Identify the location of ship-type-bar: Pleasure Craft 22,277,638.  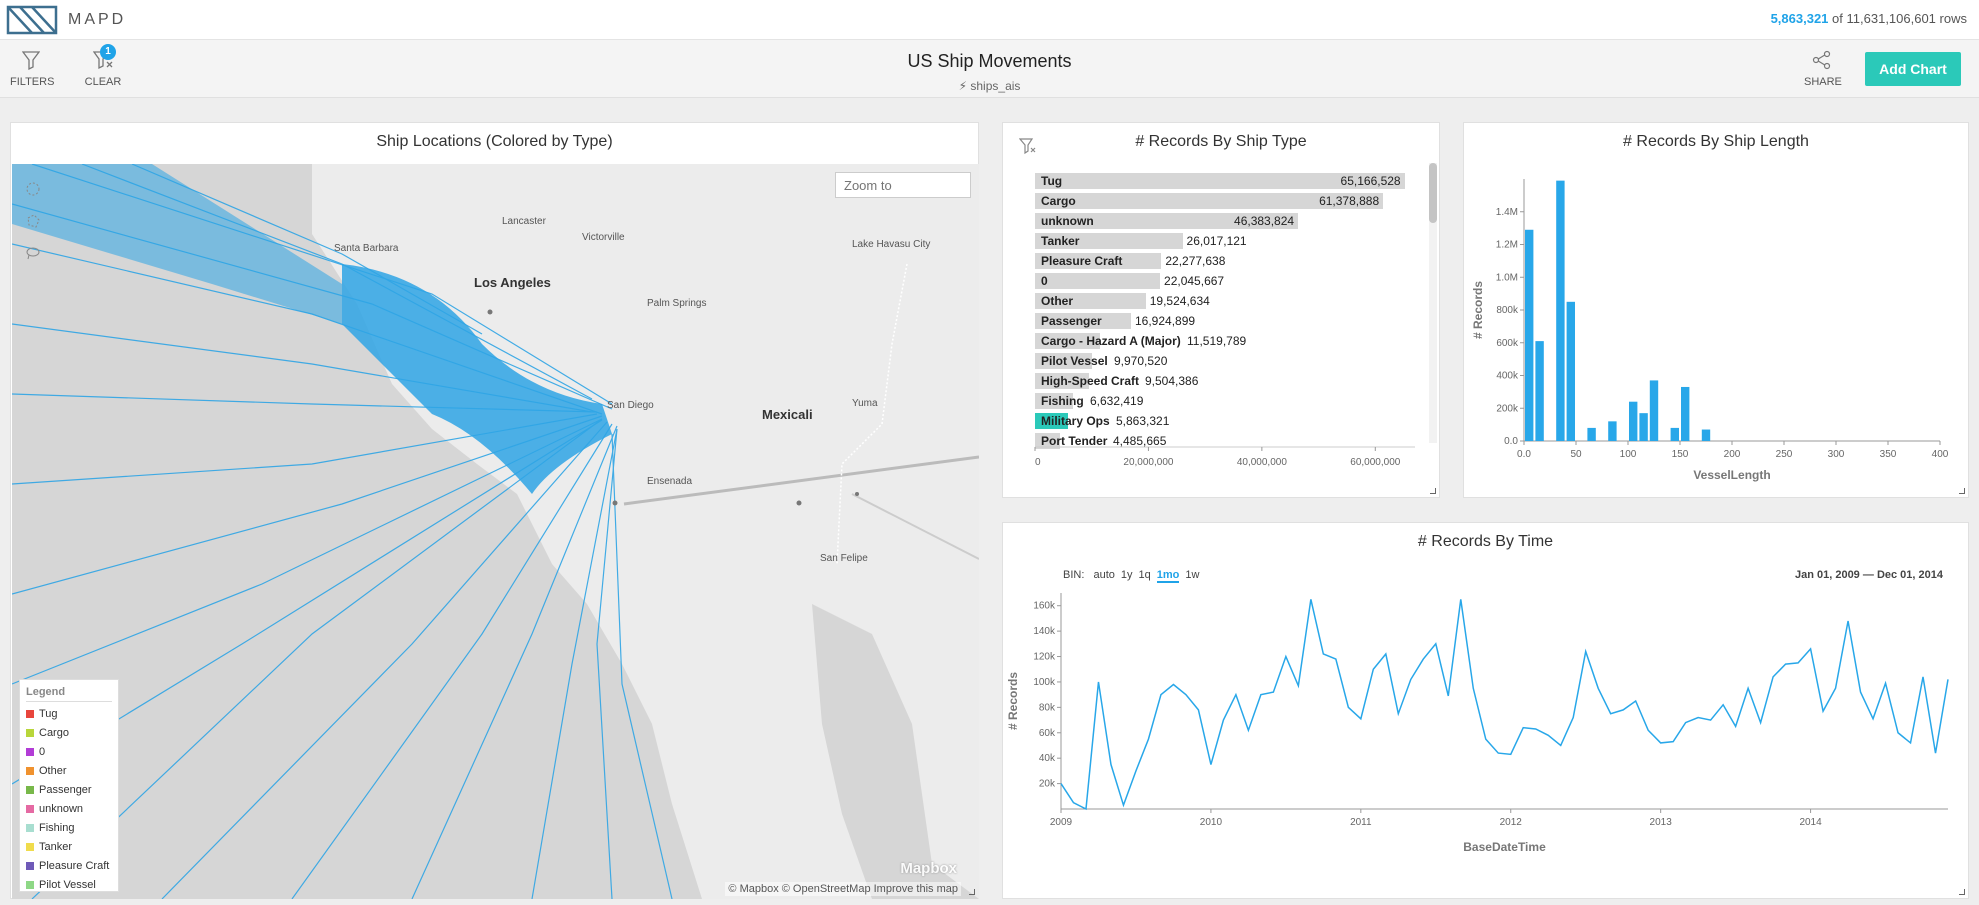
(1225, 261).